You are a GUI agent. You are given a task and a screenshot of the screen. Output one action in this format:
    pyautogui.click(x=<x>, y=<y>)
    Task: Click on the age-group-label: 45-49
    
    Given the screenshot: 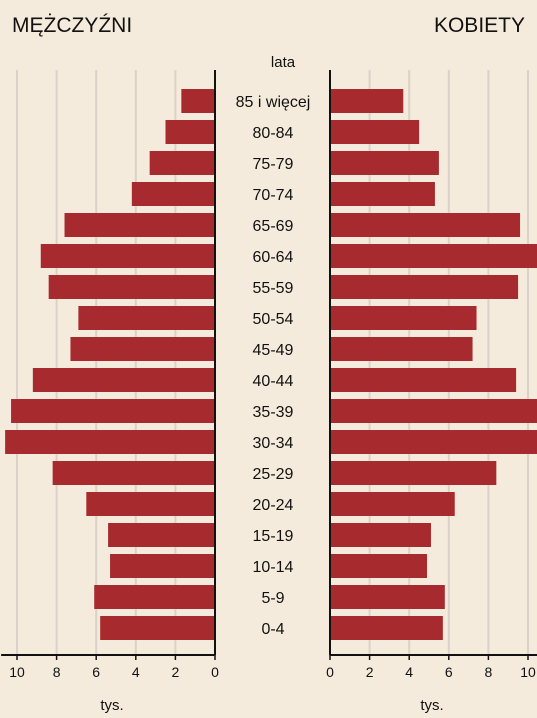 What is the action you would take?
    pyautogui.click(x=273, y=350)
    